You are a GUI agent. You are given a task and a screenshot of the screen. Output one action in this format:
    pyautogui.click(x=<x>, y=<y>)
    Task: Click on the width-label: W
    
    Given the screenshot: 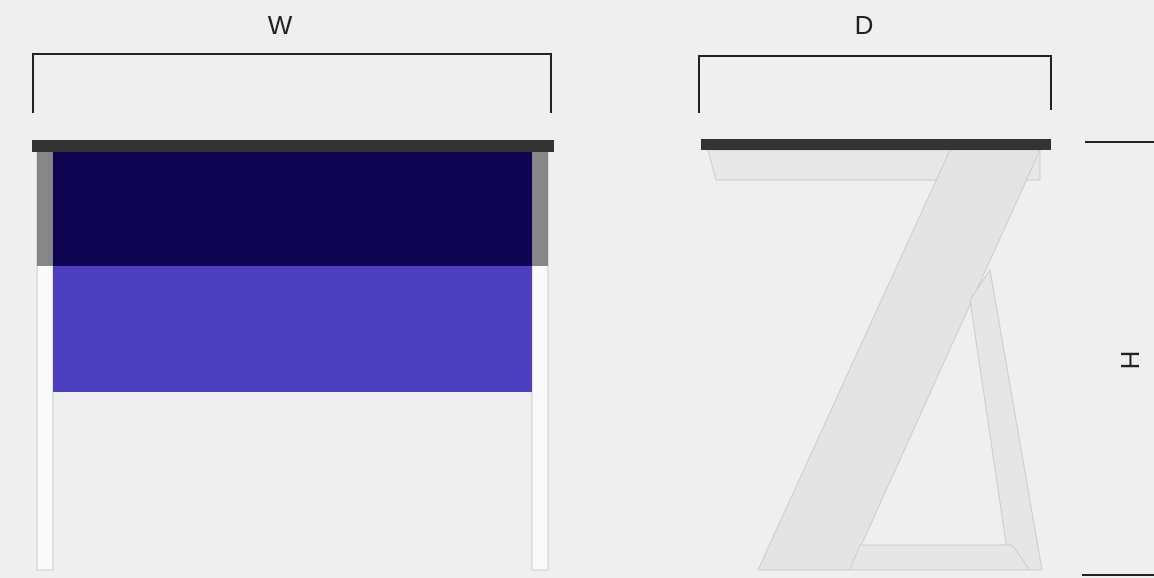 What is the action you would take?
    pyautogui.click(x=280, y=25)
    